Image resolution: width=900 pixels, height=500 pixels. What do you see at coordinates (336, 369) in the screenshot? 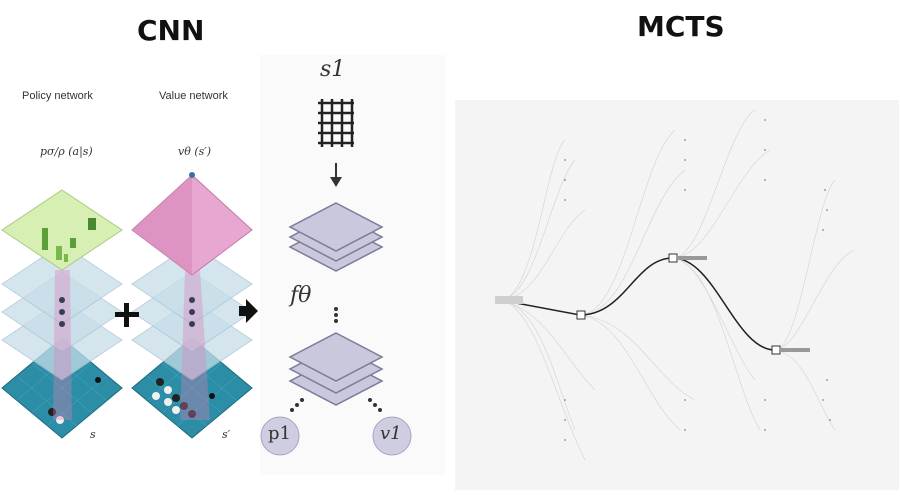
I see `lower-net-block` at bounding box center [336, 369].